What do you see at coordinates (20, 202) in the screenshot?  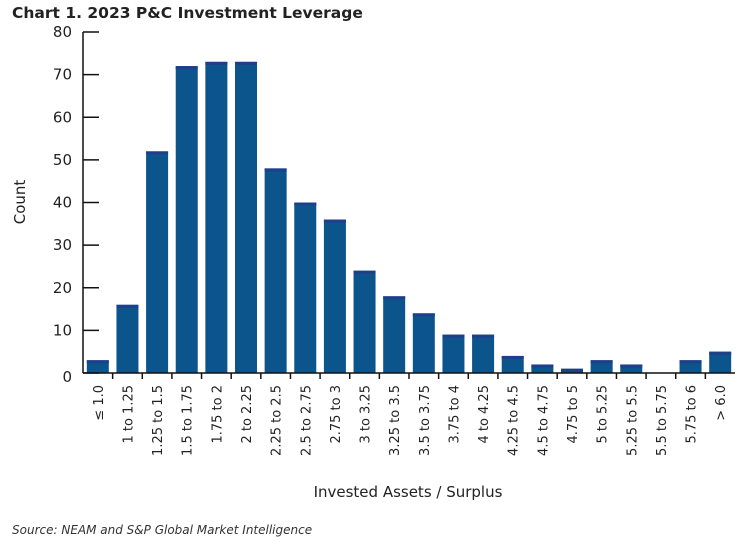 I see `y-axis-label: Count` at bounding box center [20, 202].